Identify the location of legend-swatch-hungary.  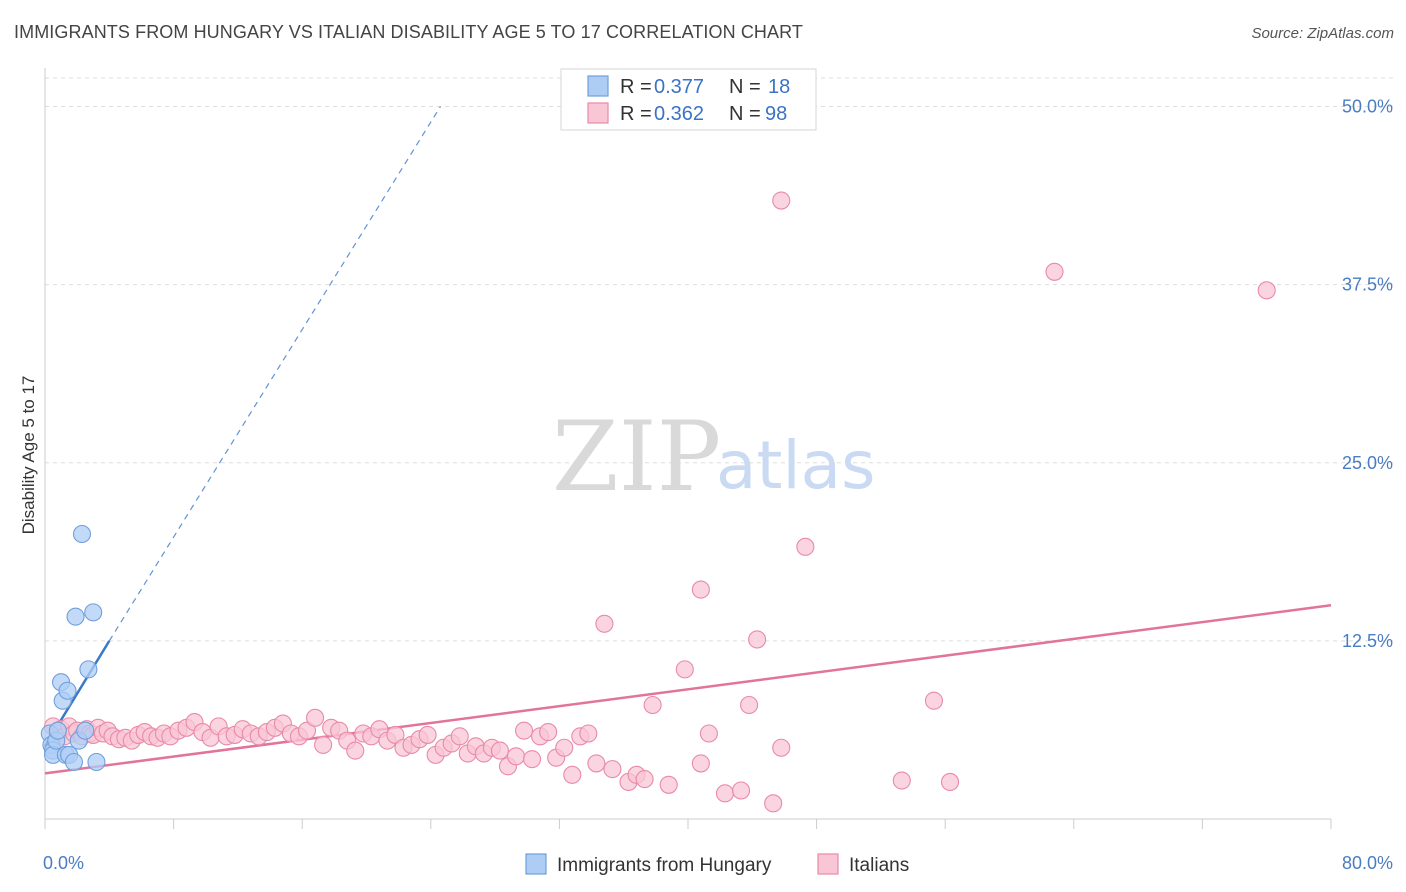
(598, 86).